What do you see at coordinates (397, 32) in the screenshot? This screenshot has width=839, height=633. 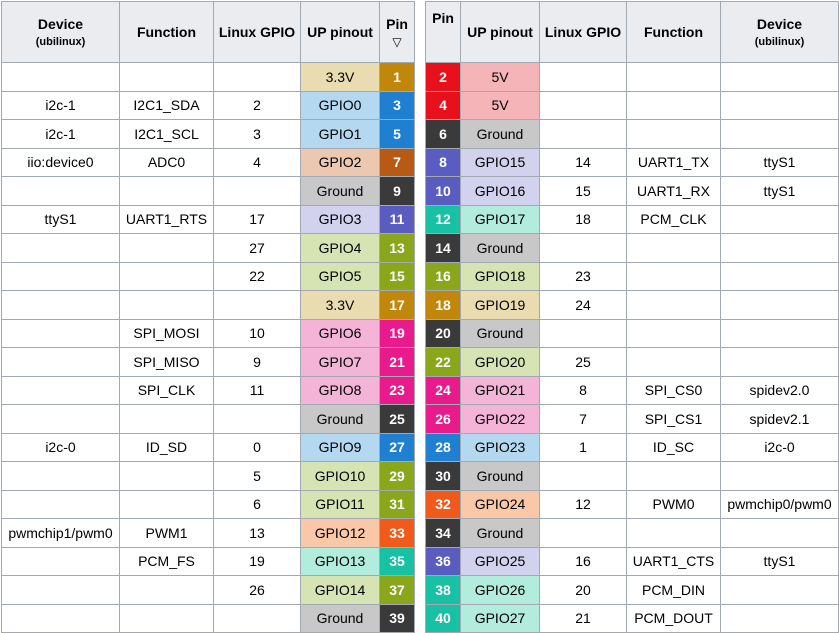 I see `header-pin-left: Pin ▽` at bounding box center [397, 32].